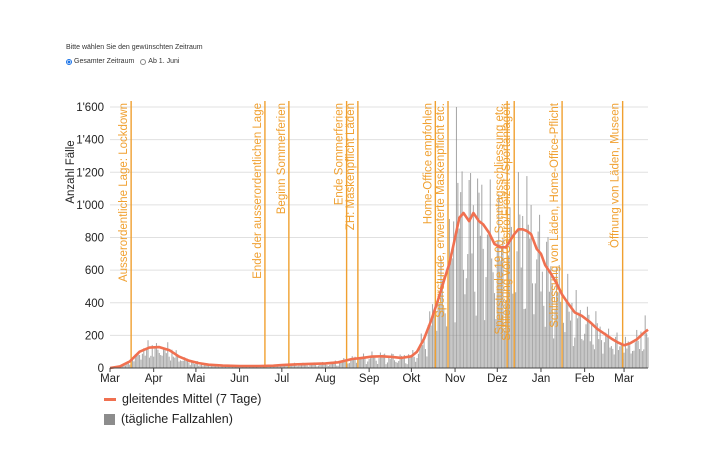 Image resolution: width=710 pixels, height=473 pixels. I want to click on y-tick-label: 1'600, so click(90, 108).